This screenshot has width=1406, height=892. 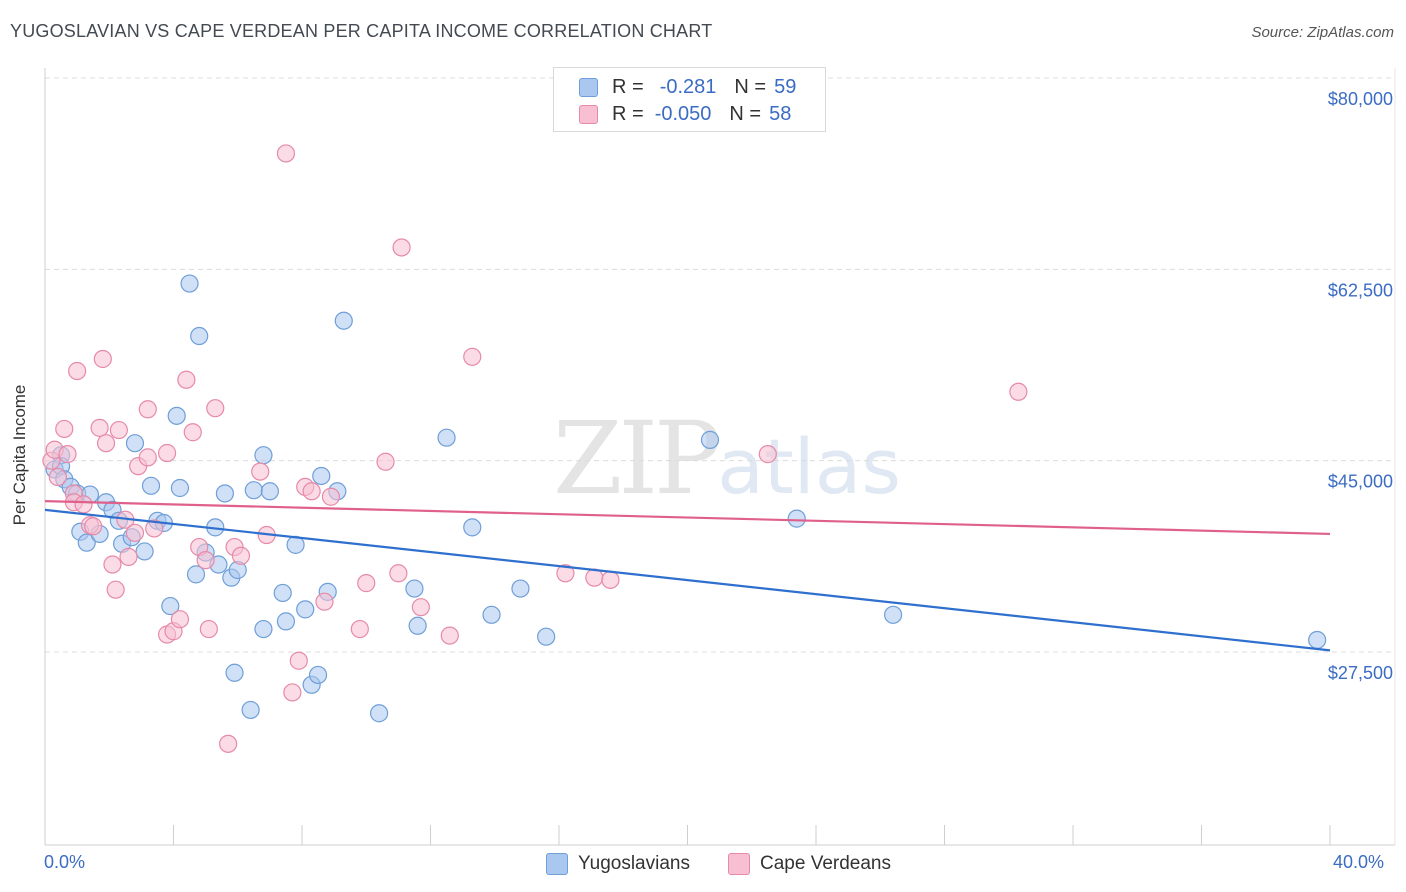 I want to click on watermark: ZIPatlas, so click(x=727, y=458).